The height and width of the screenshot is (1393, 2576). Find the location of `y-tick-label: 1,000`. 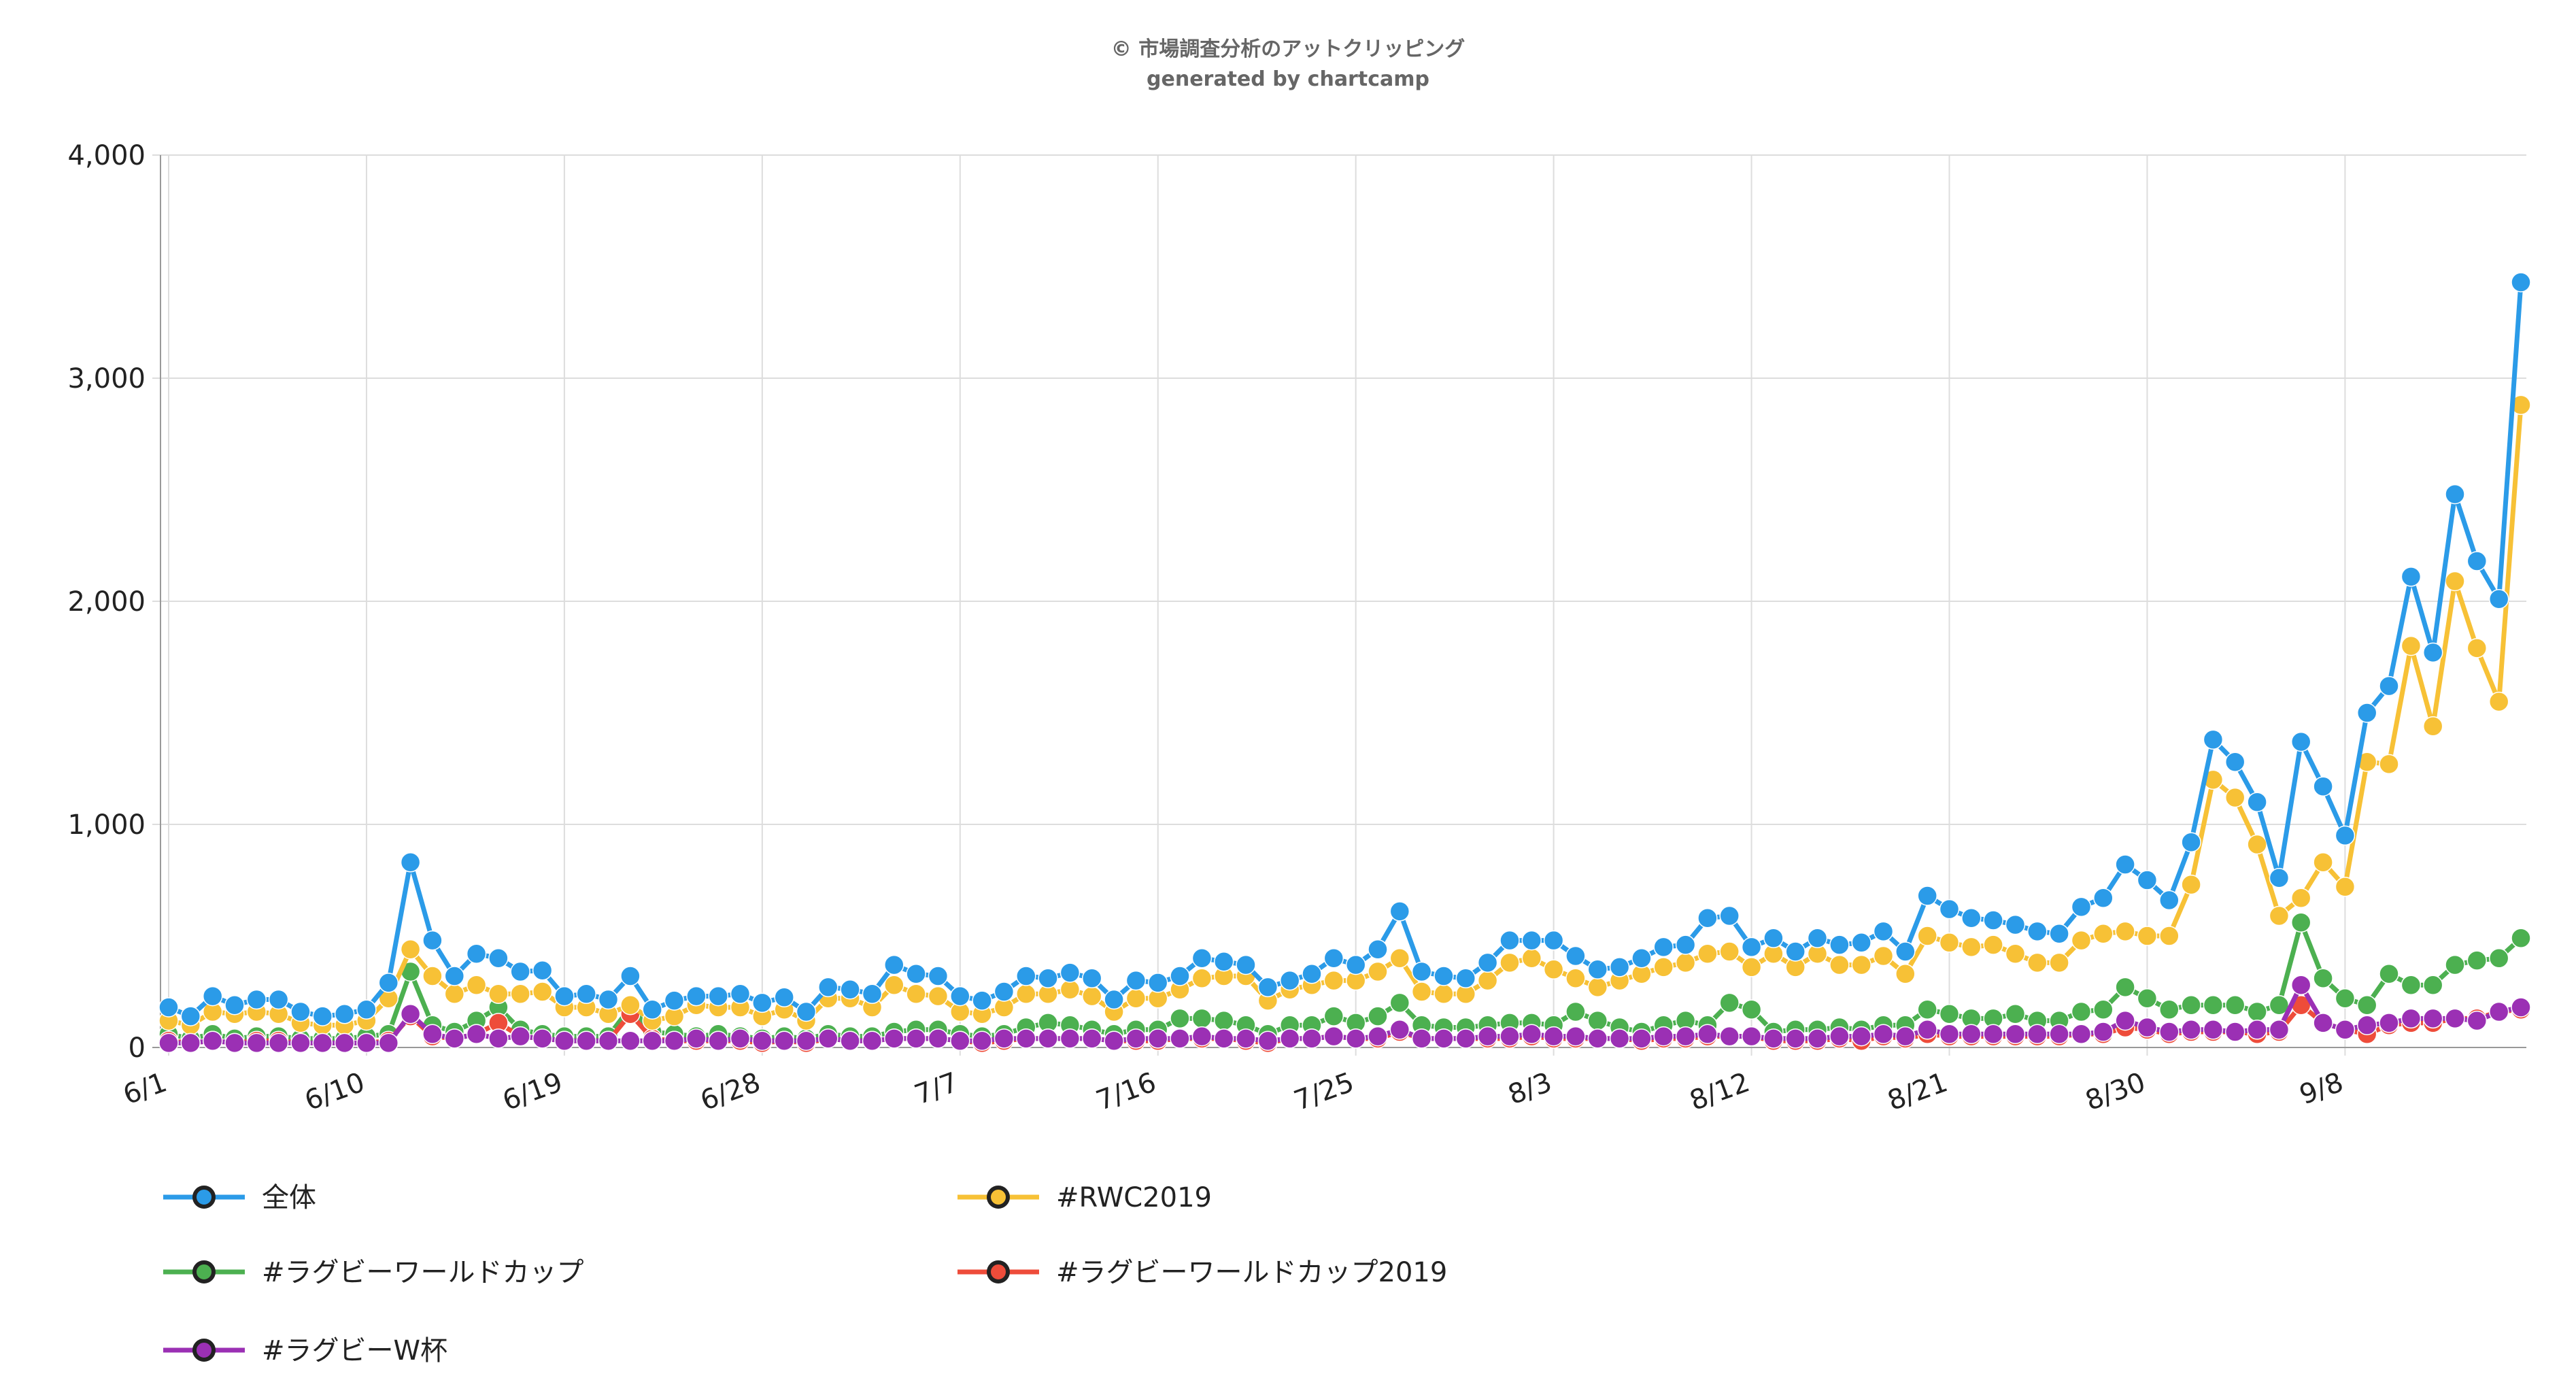

y-tick-label: 1,000 is located at coordinates (106, 825).